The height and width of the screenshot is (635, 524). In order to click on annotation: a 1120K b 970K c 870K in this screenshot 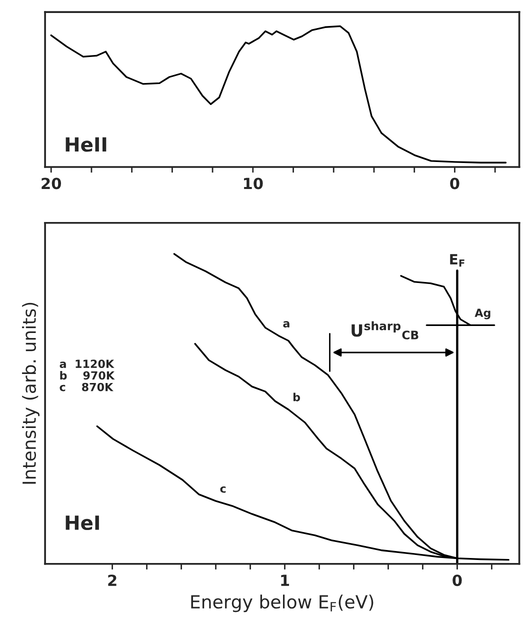, I will do `click(87, 376)`.